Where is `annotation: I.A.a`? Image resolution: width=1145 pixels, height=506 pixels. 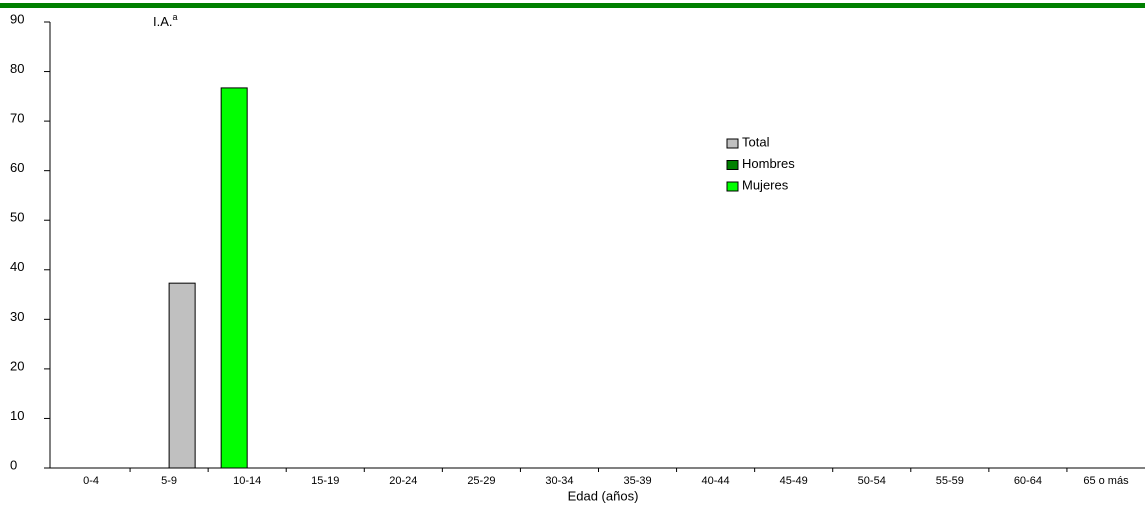 annotation: I.A.a is located at coordinates (165, 20).